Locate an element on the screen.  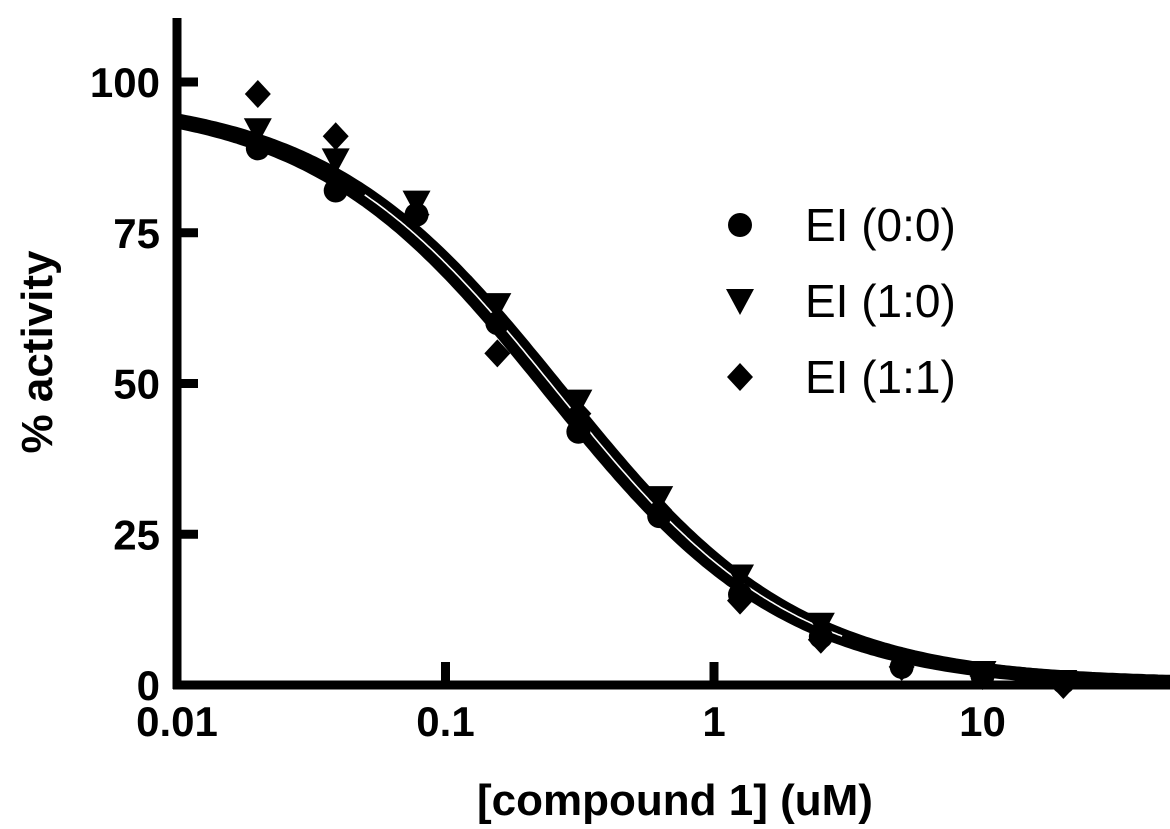
x-tick-label: 1 is located at coordinates (713, 721).